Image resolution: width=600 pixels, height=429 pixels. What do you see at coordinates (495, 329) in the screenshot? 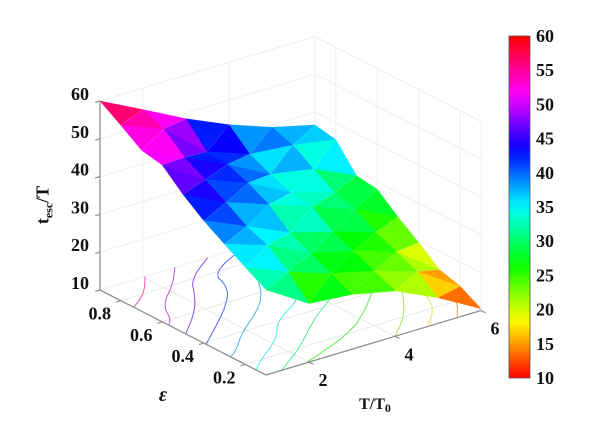
I see `svg-text: 6` at bounding box center [495, 329].